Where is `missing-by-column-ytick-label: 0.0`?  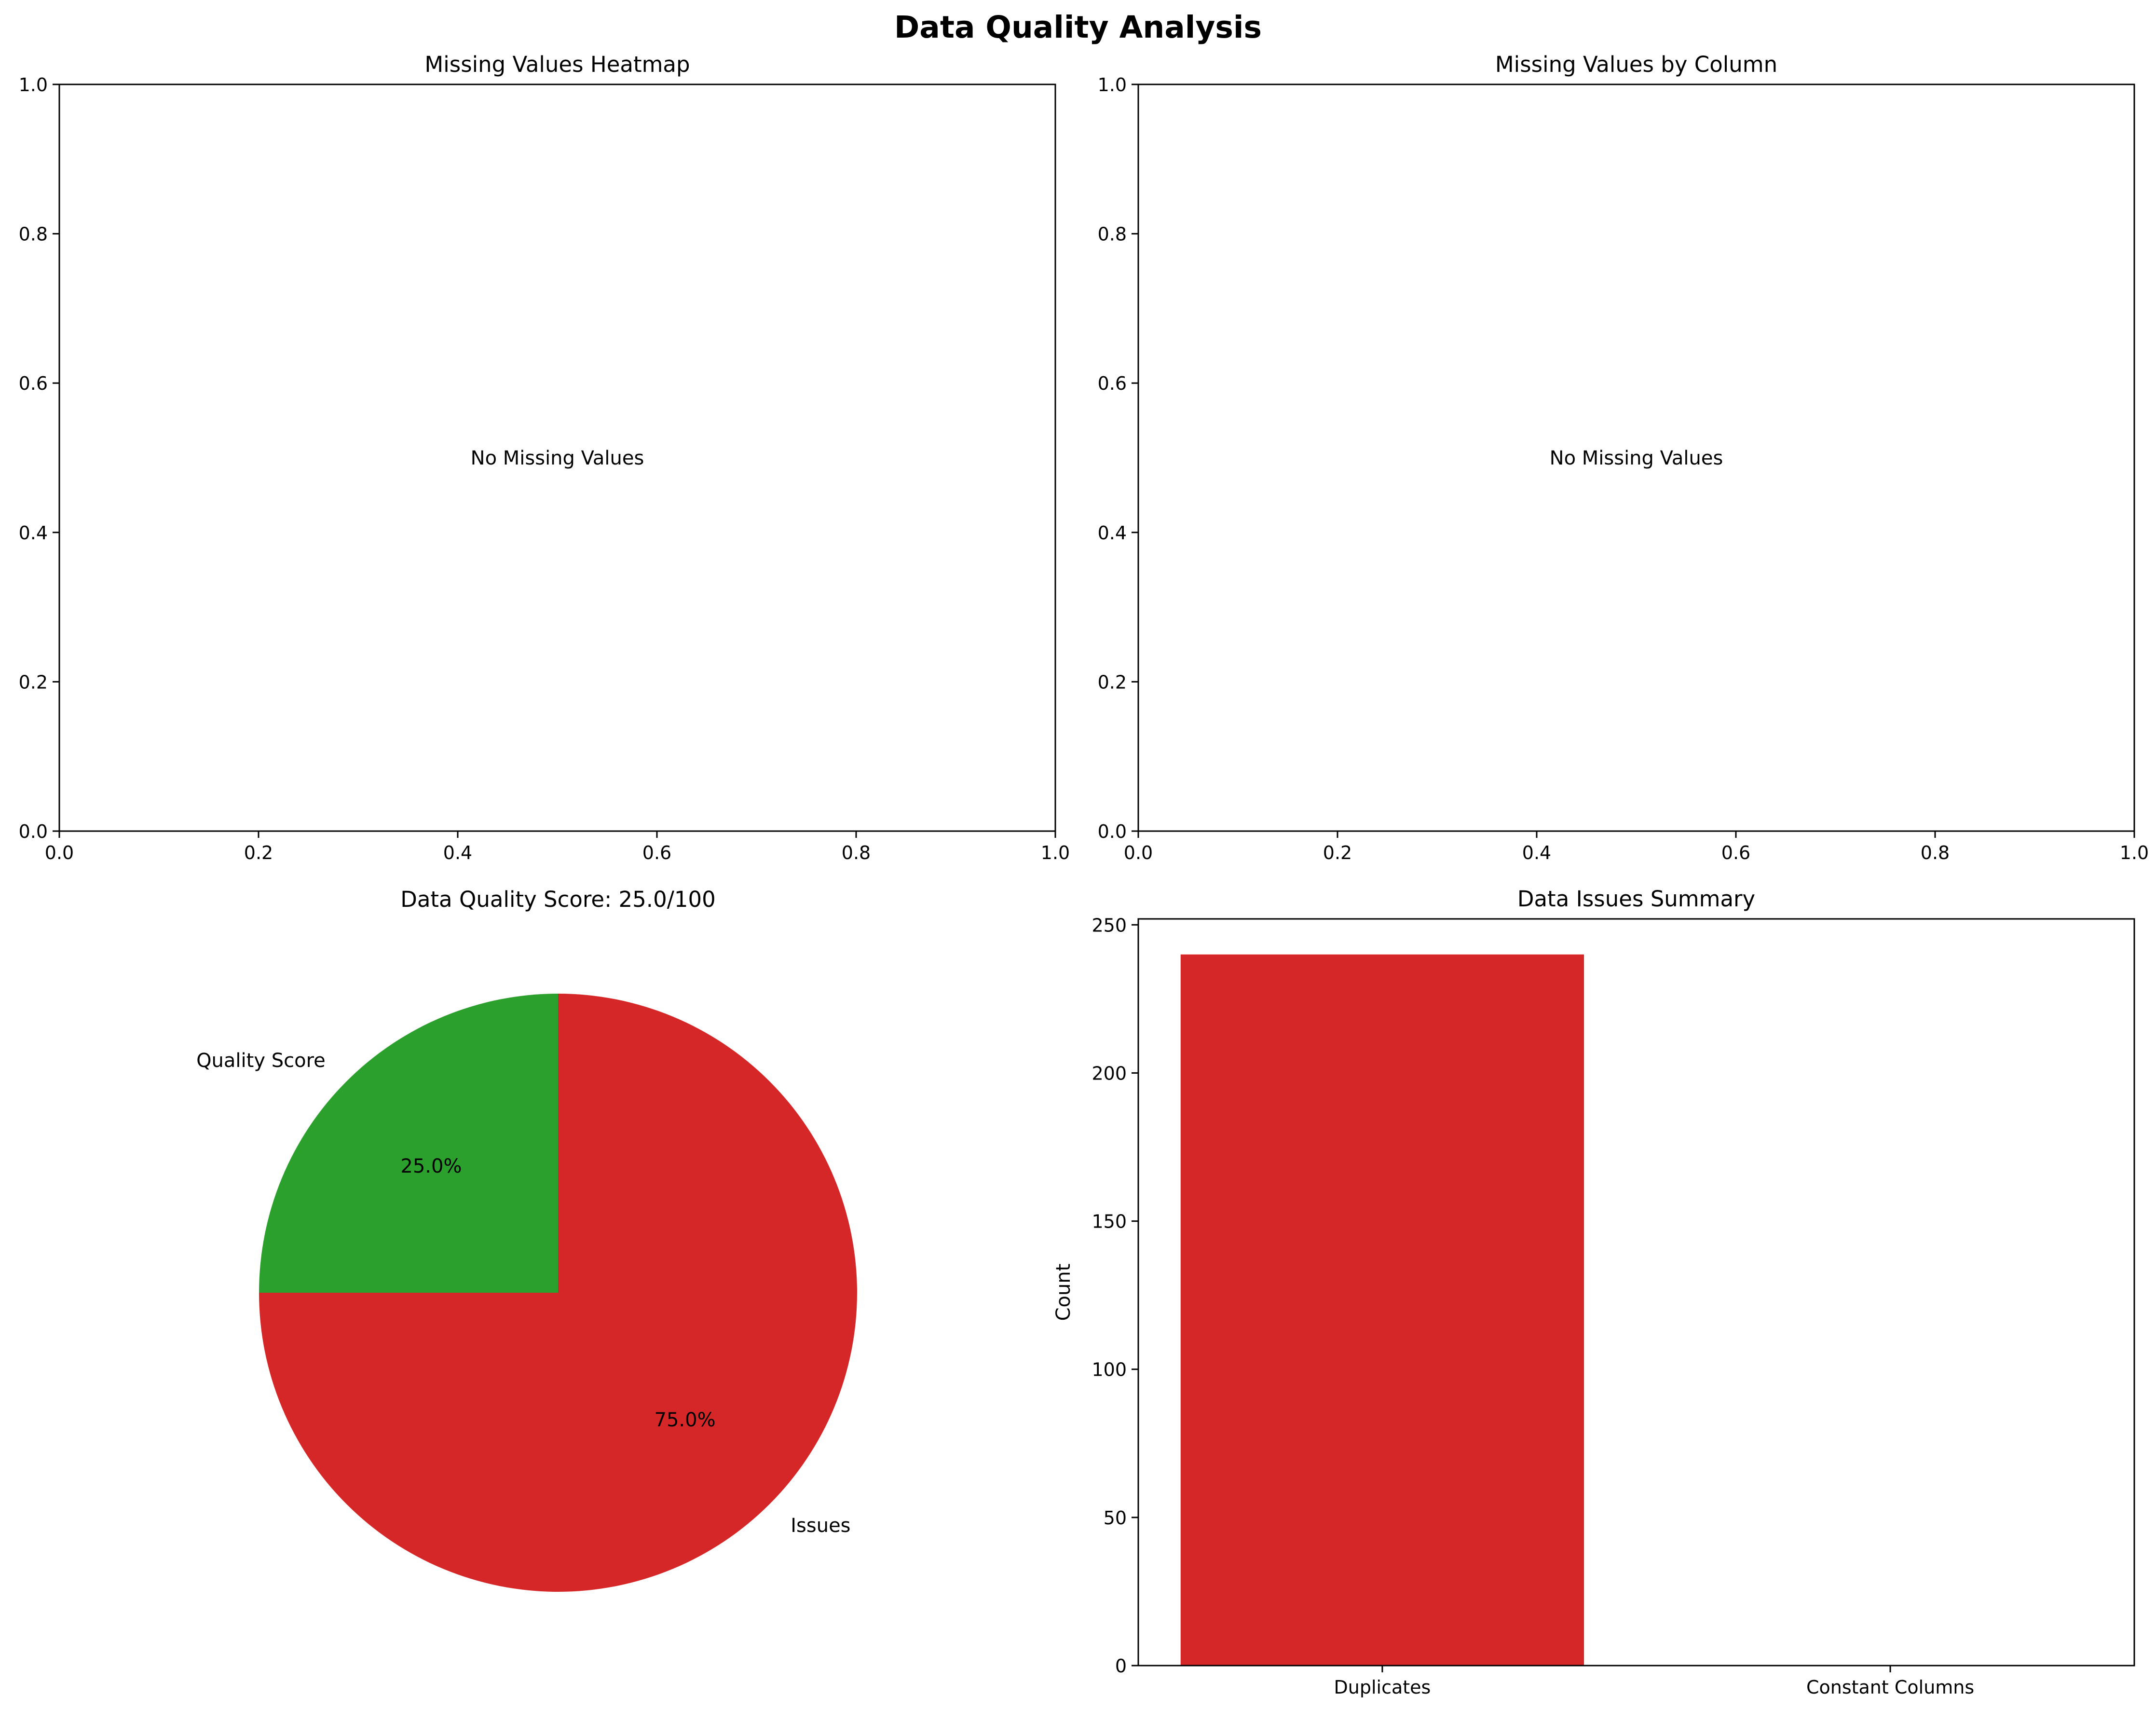 missing-by-column-ytick-label: 0.0 is located at coordinates (1112, 831).